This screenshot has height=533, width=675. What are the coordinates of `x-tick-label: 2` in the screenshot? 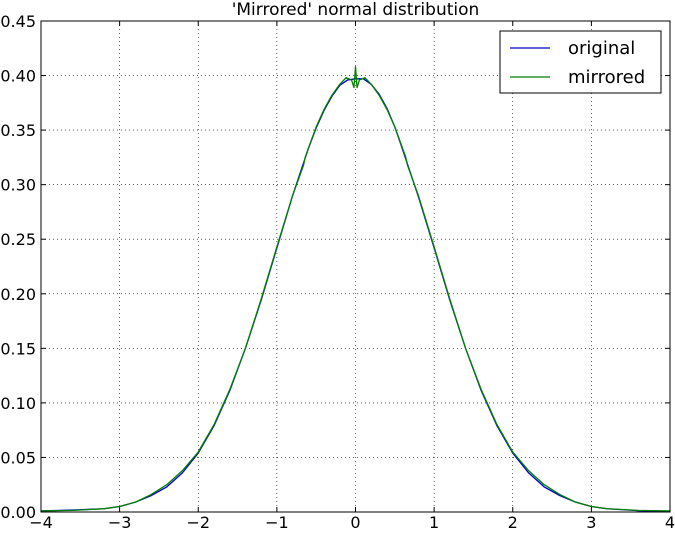 It's located at (513, 521).